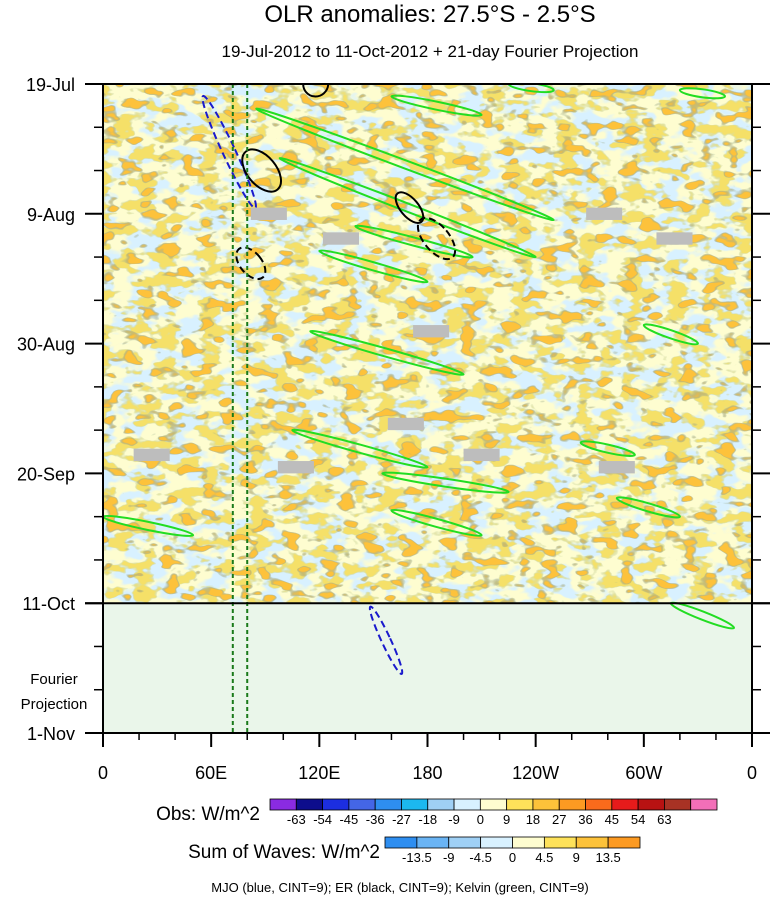 The image size is (771, 899). What do you see at coordinates (612, 819) in the screenshot?
I see `obs-colorbar-level-label: 45` at bounding box center [612, 819].